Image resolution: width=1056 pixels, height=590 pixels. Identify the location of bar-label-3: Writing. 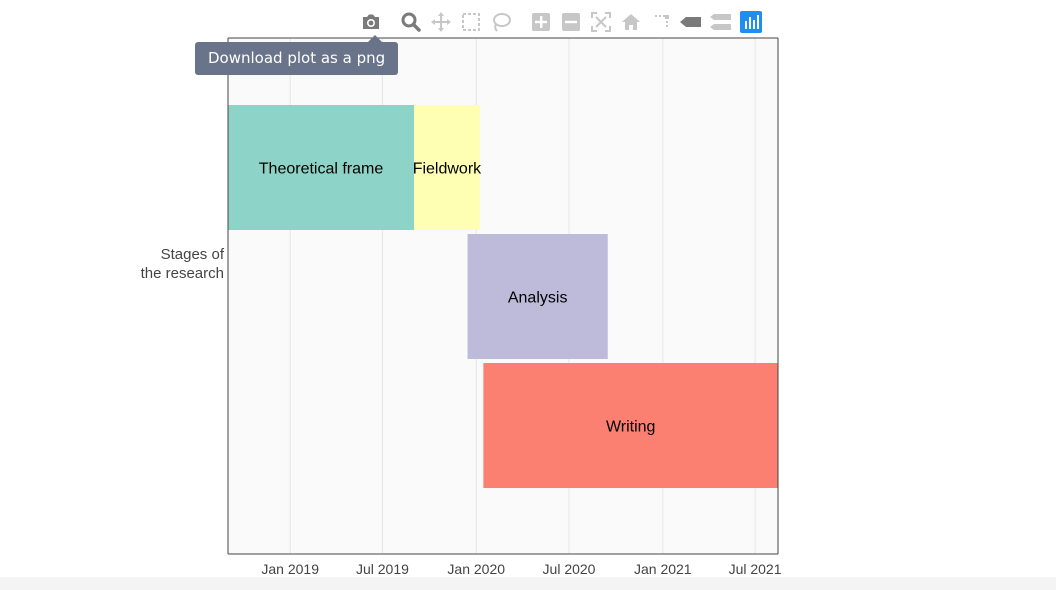
(631, 427).